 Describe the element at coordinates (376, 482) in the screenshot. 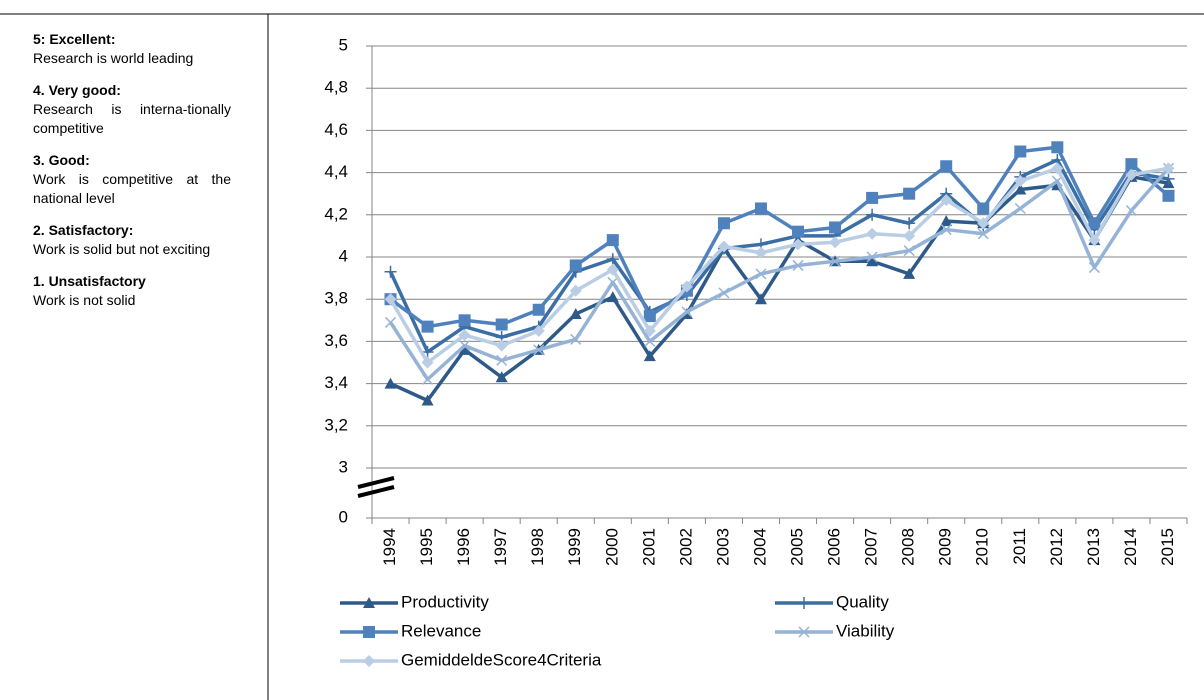

I see `axis-break` at that location.